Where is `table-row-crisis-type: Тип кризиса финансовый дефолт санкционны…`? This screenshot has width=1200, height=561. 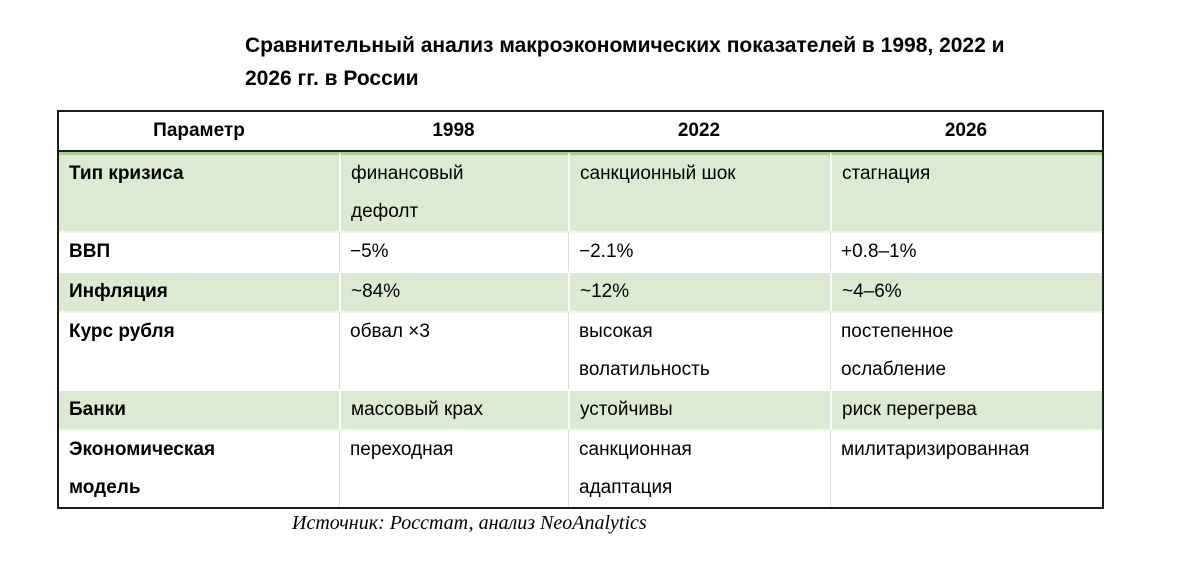
table-row-crisis-type: Тип кризиса финансовый дефолт санкционны… is located at coordinates (580, 191).